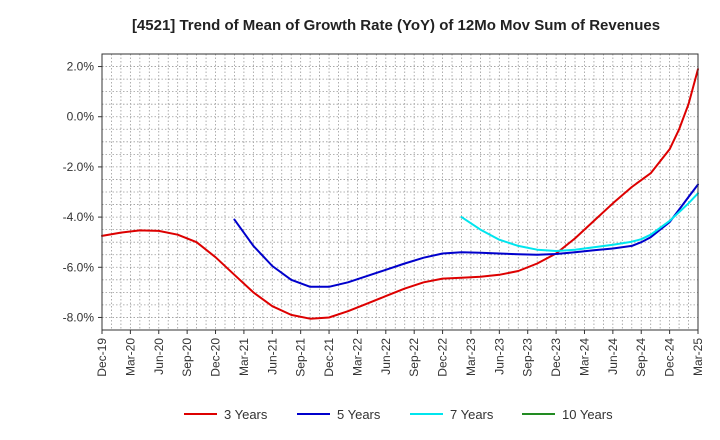  I want to click on x-tick-label: Jun-24, so click(613, 356).